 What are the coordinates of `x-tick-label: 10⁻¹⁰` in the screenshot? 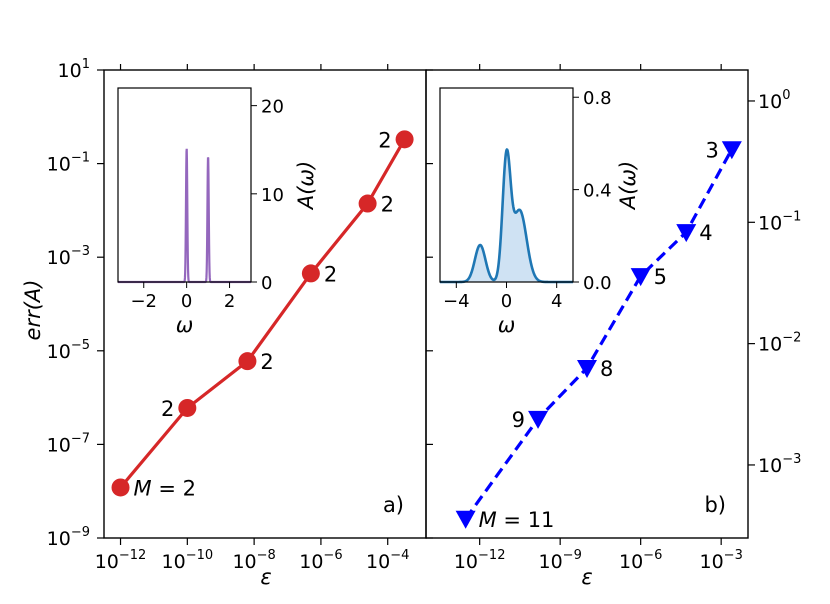 It's located at (188, 560).